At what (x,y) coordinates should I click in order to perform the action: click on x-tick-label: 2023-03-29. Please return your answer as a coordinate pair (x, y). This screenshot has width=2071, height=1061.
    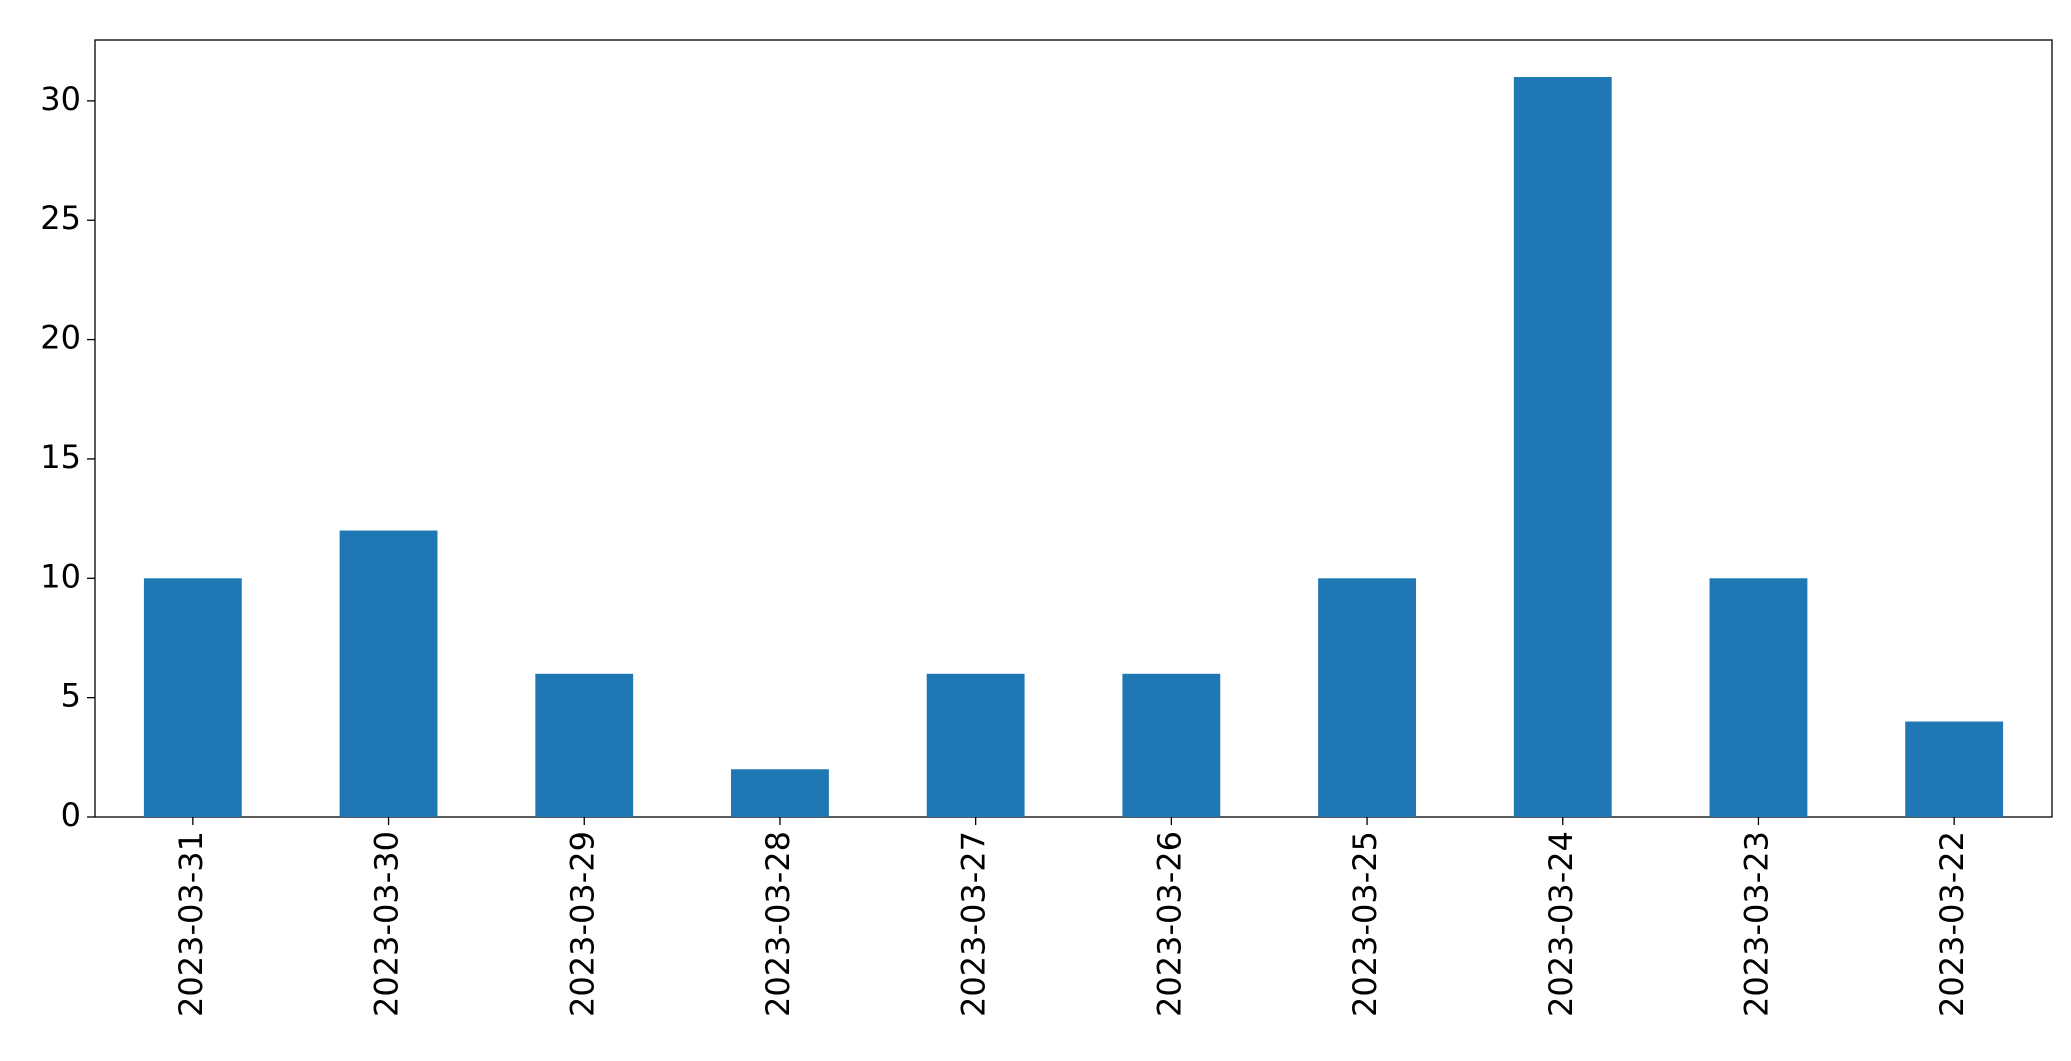
    Looking at the image, I should click on (582, 924).